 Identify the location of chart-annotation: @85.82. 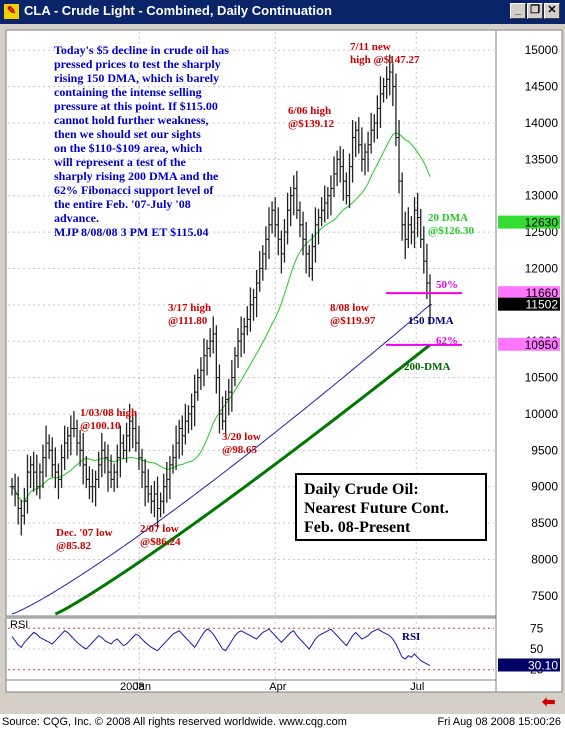
(73, 546).